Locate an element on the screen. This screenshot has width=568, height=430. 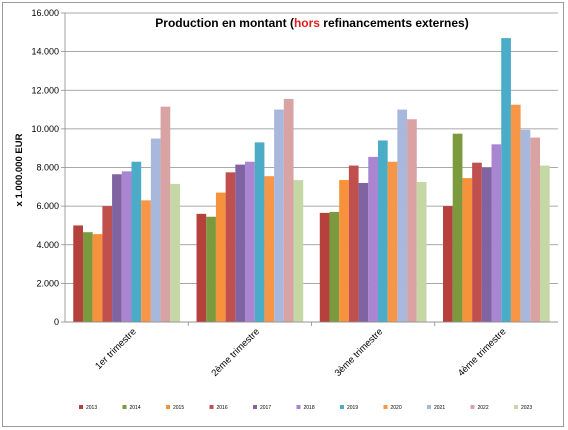
y-tick-label: 12.000 is located at coordinates (45, 90).